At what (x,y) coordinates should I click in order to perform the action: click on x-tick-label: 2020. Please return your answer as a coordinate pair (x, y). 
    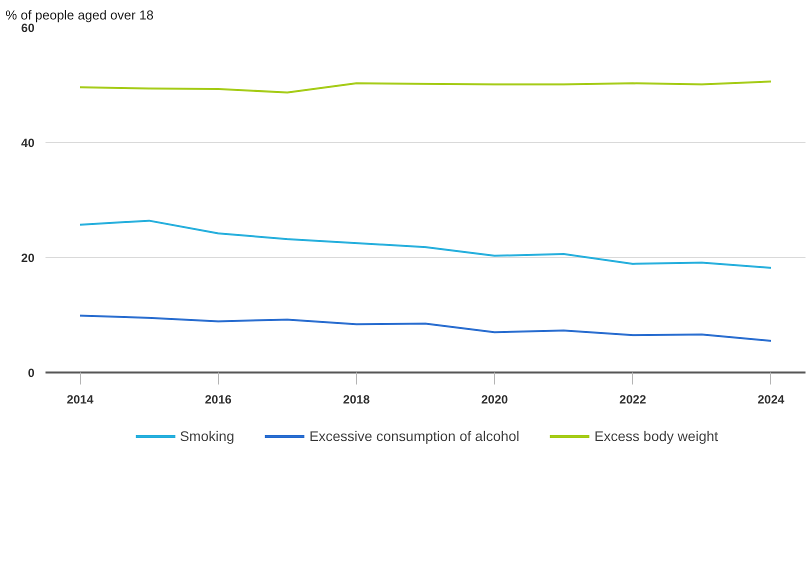
    Looking at the image, I should click on (494, 399).